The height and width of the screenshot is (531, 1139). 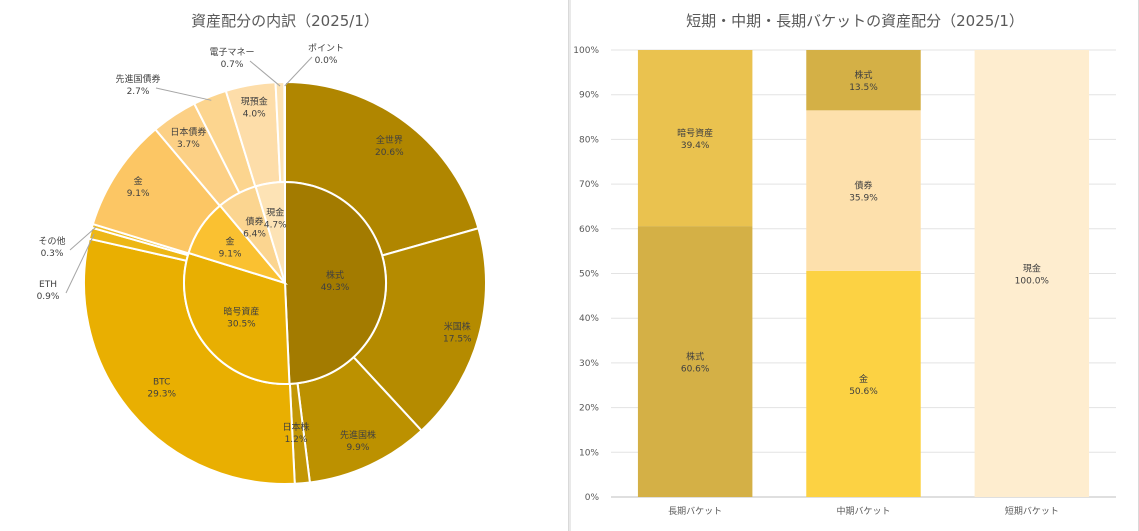 What do you see at coordinates (254, 235) in the screenshot?
I see `inner-value-3: 6.4%` at bounding box center [254, 235].